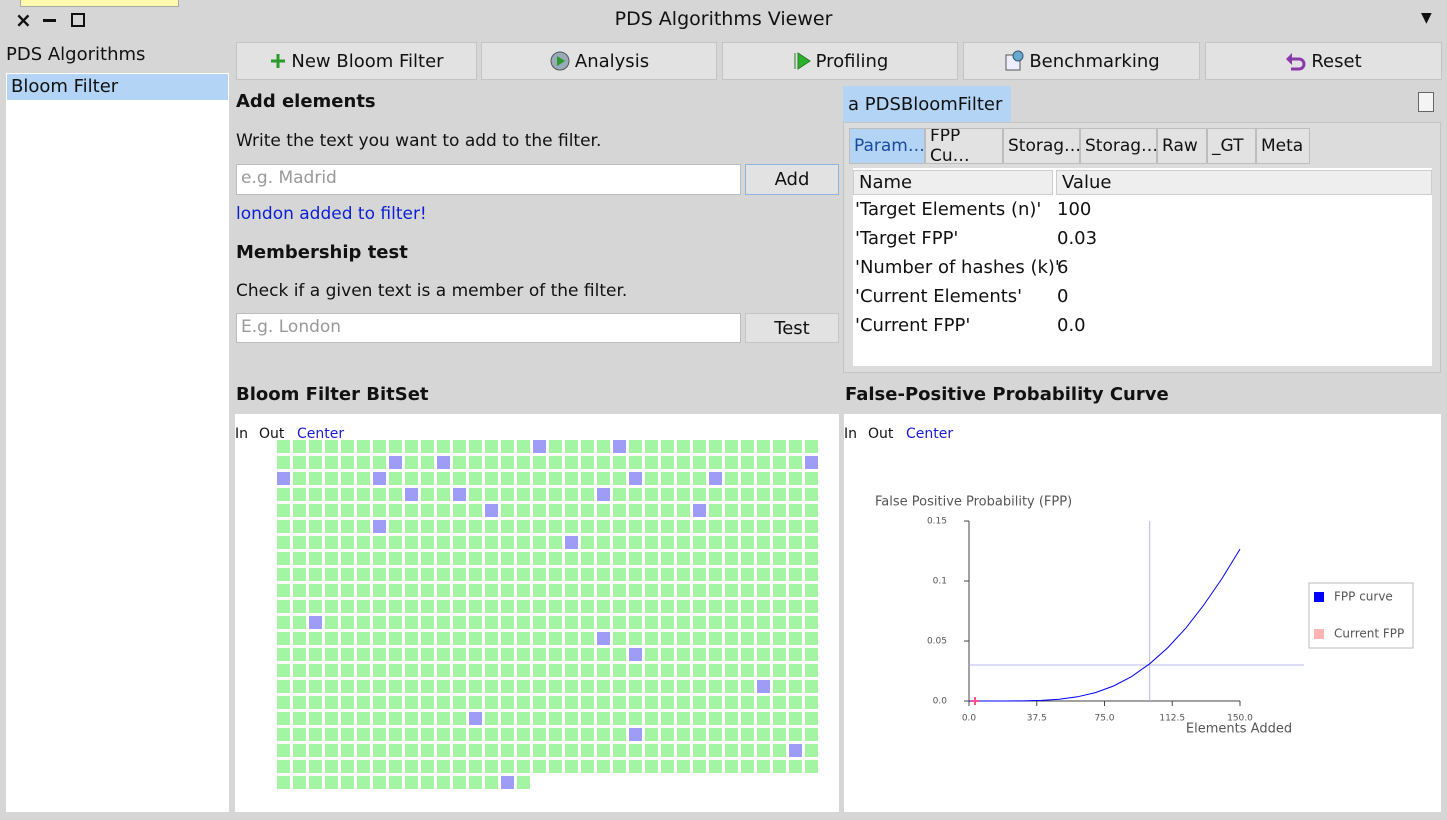 The width and height of the screenshot is (1447, 820). I want to click on text-input: e.g. Madrid, so click(488, 179).